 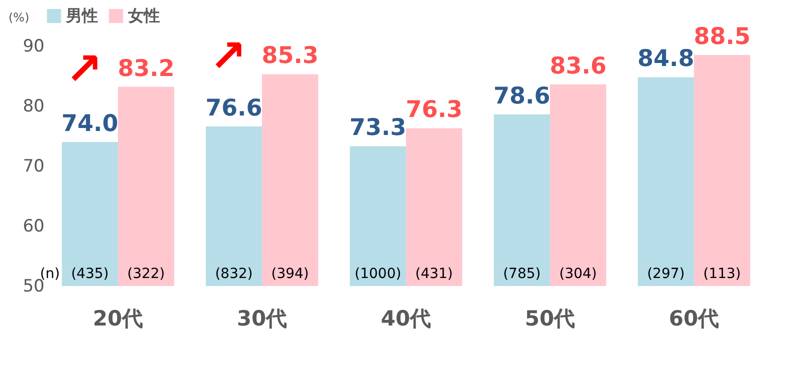 What do you see at coordinates (550, 318) in the screenshot?
I see `x-tick-label: 50代` at bounding box center [550, 318].